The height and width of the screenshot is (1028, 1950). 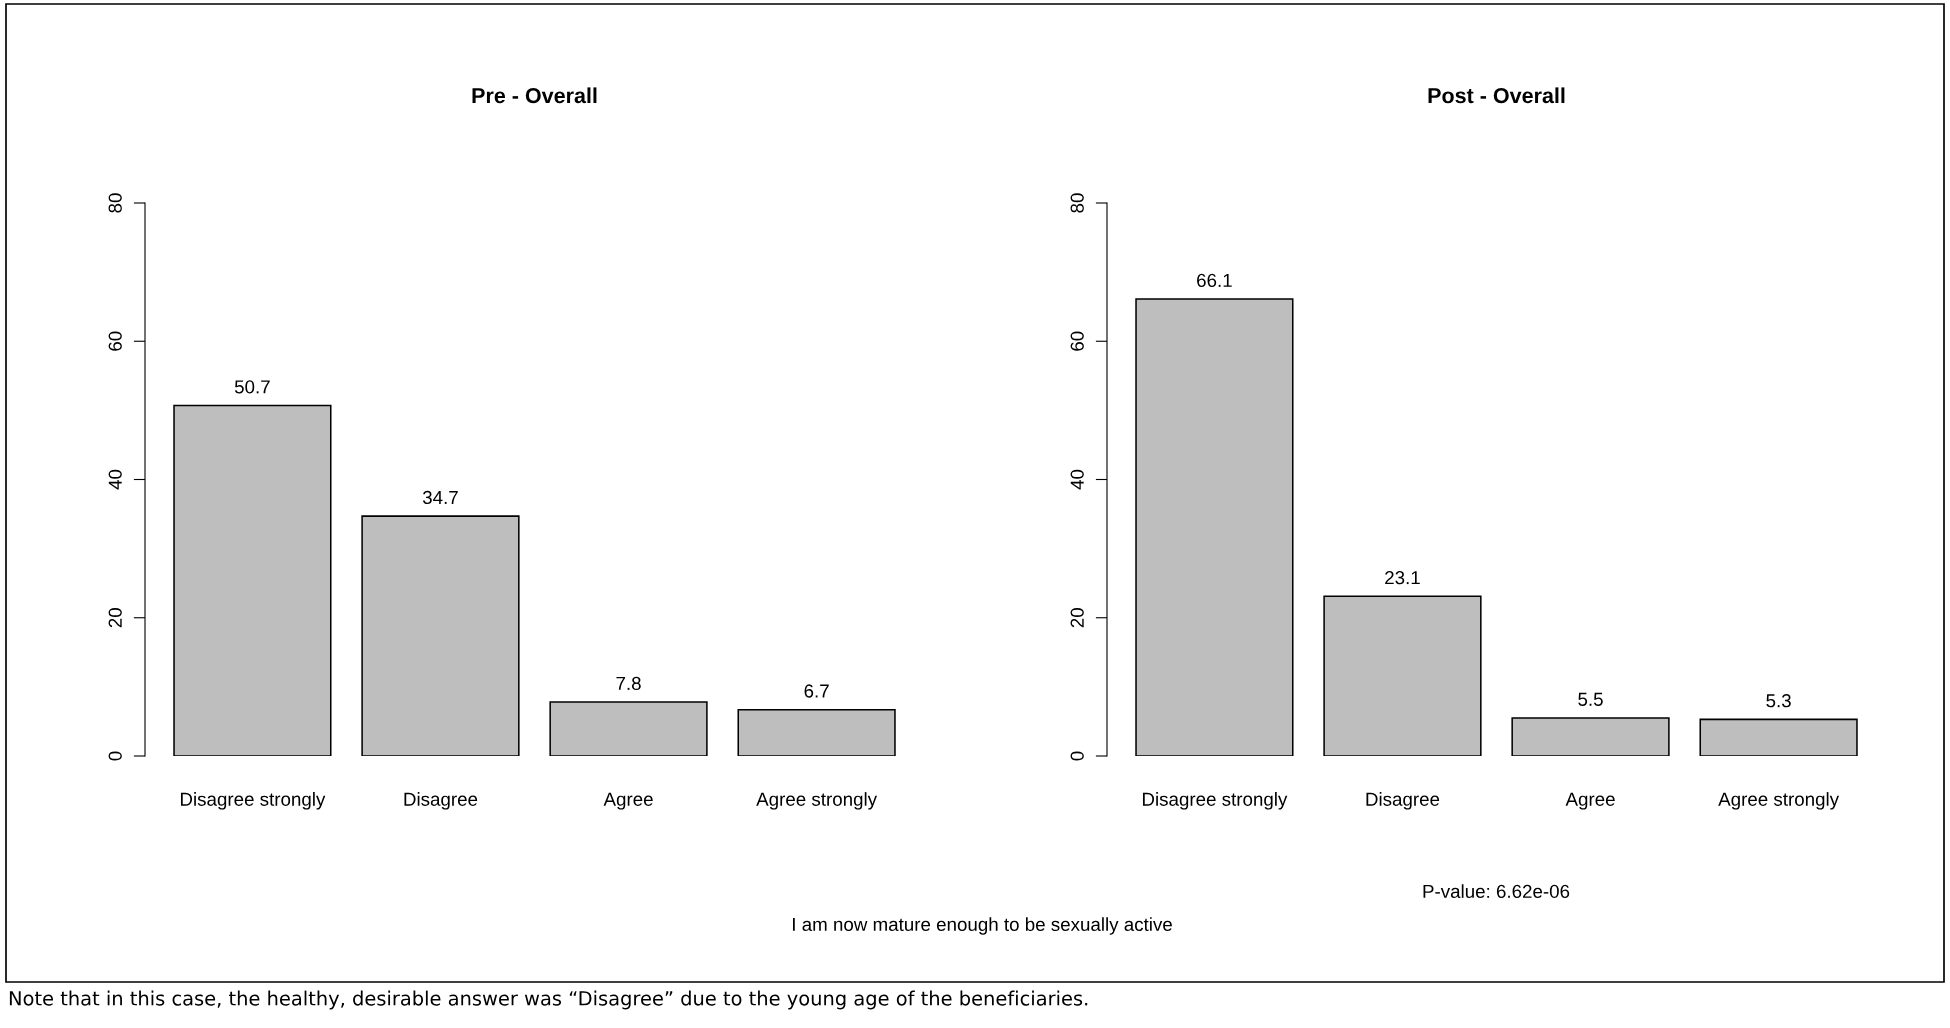 I want to click on data-label: 23.1, so click(x=1402, y=578).